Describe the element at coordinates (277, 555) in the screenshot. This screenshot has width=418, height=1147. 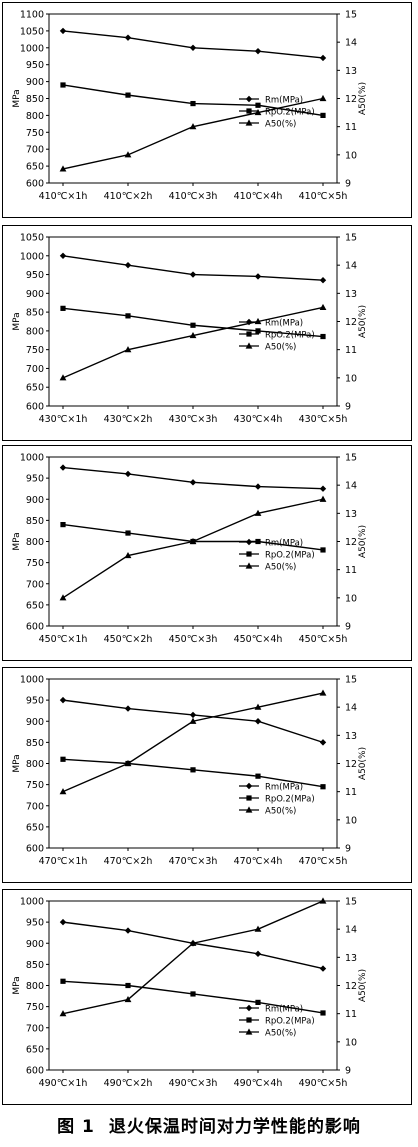
I see `legend: Rm(MPa) RpO.2(MPa) A50(%)` at that location.